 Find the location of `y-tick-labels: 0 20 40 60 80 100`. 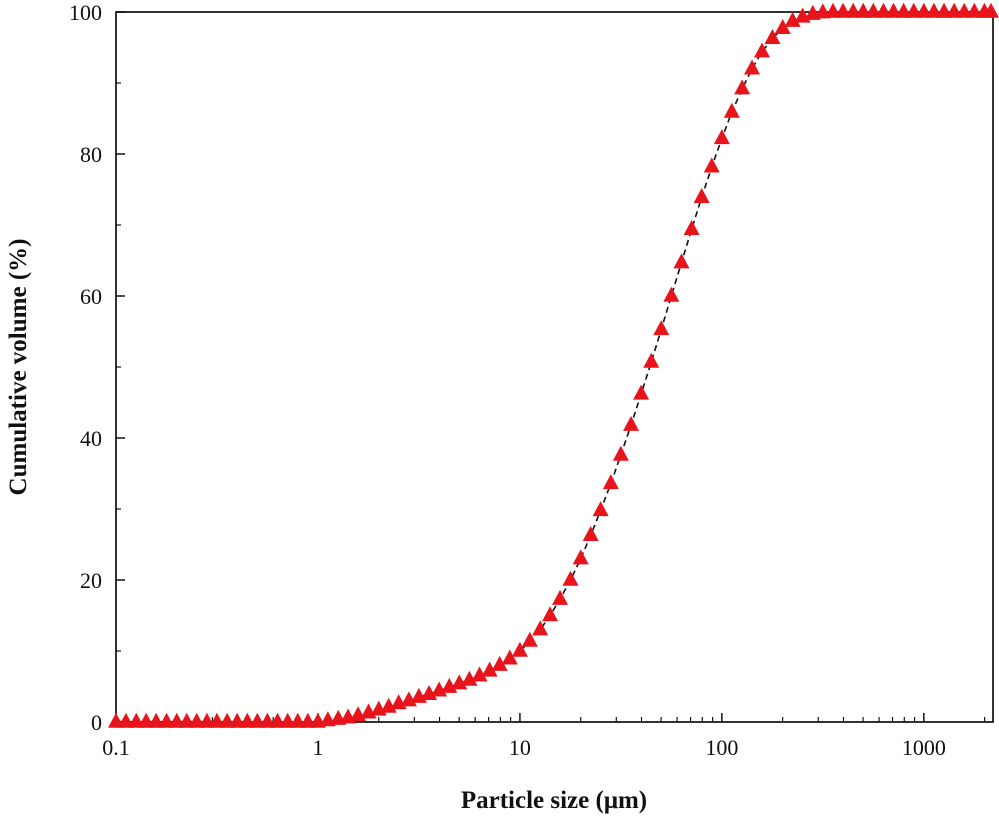

y-tick-labels: 0 20 40 60 80 100 is located at coordinates (85, 367).